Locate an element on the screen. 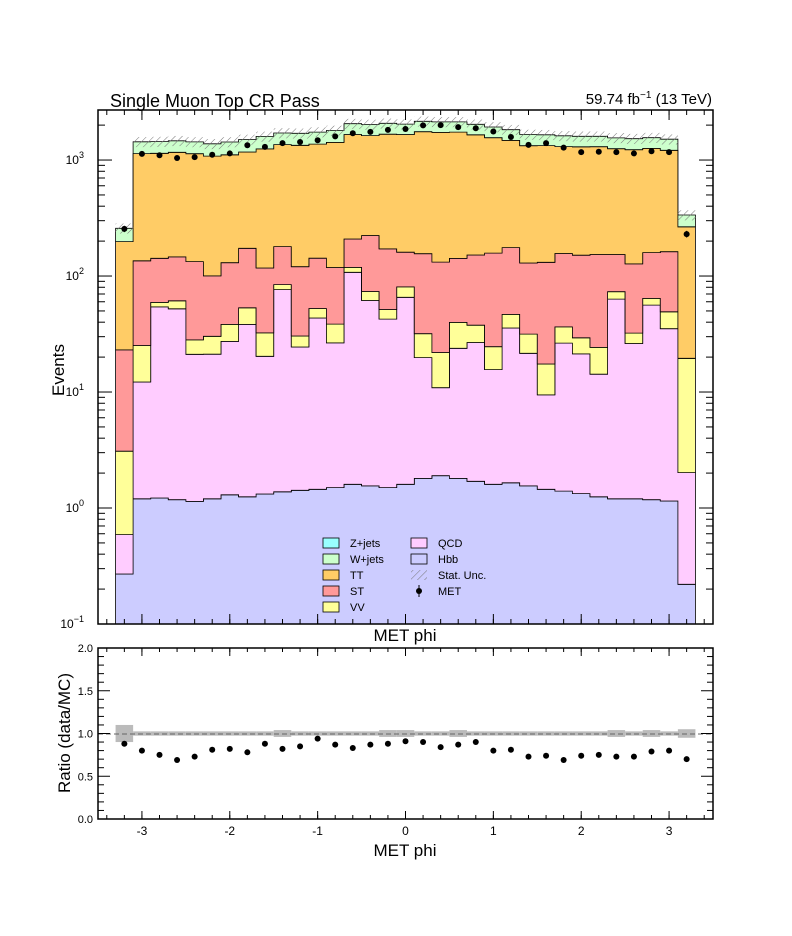  legend-label: VV is located at coordinates (357, 608).